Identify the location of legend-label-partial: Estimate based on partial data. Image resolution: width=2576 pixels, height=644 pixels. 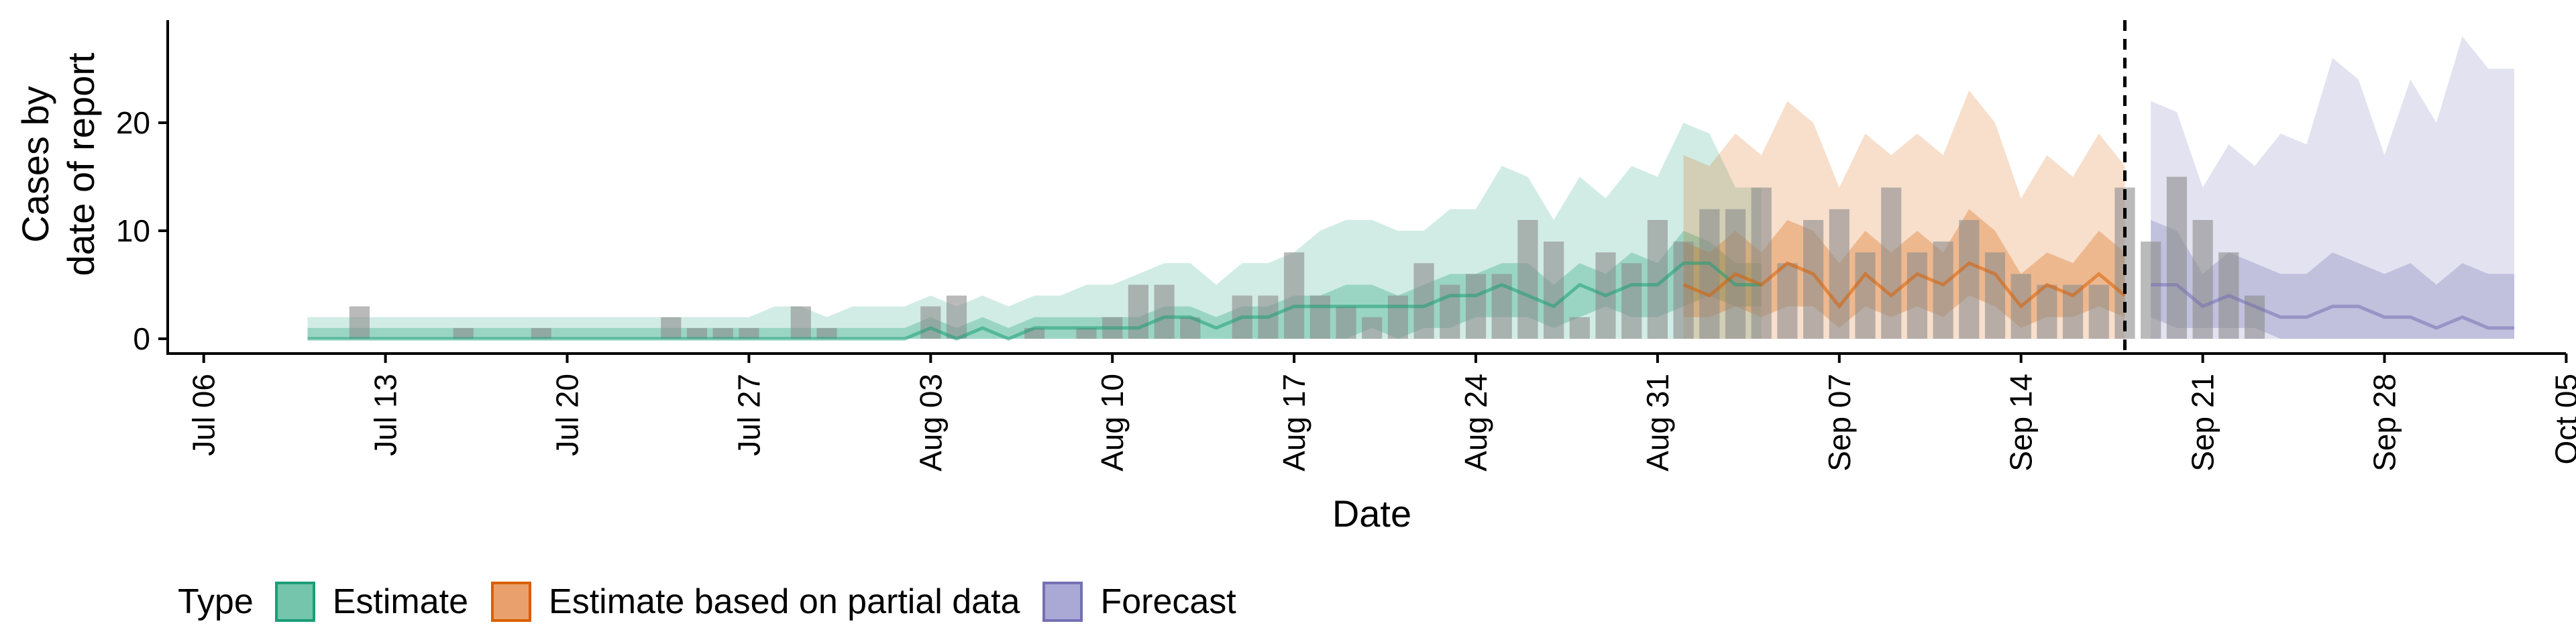
(784, 601).